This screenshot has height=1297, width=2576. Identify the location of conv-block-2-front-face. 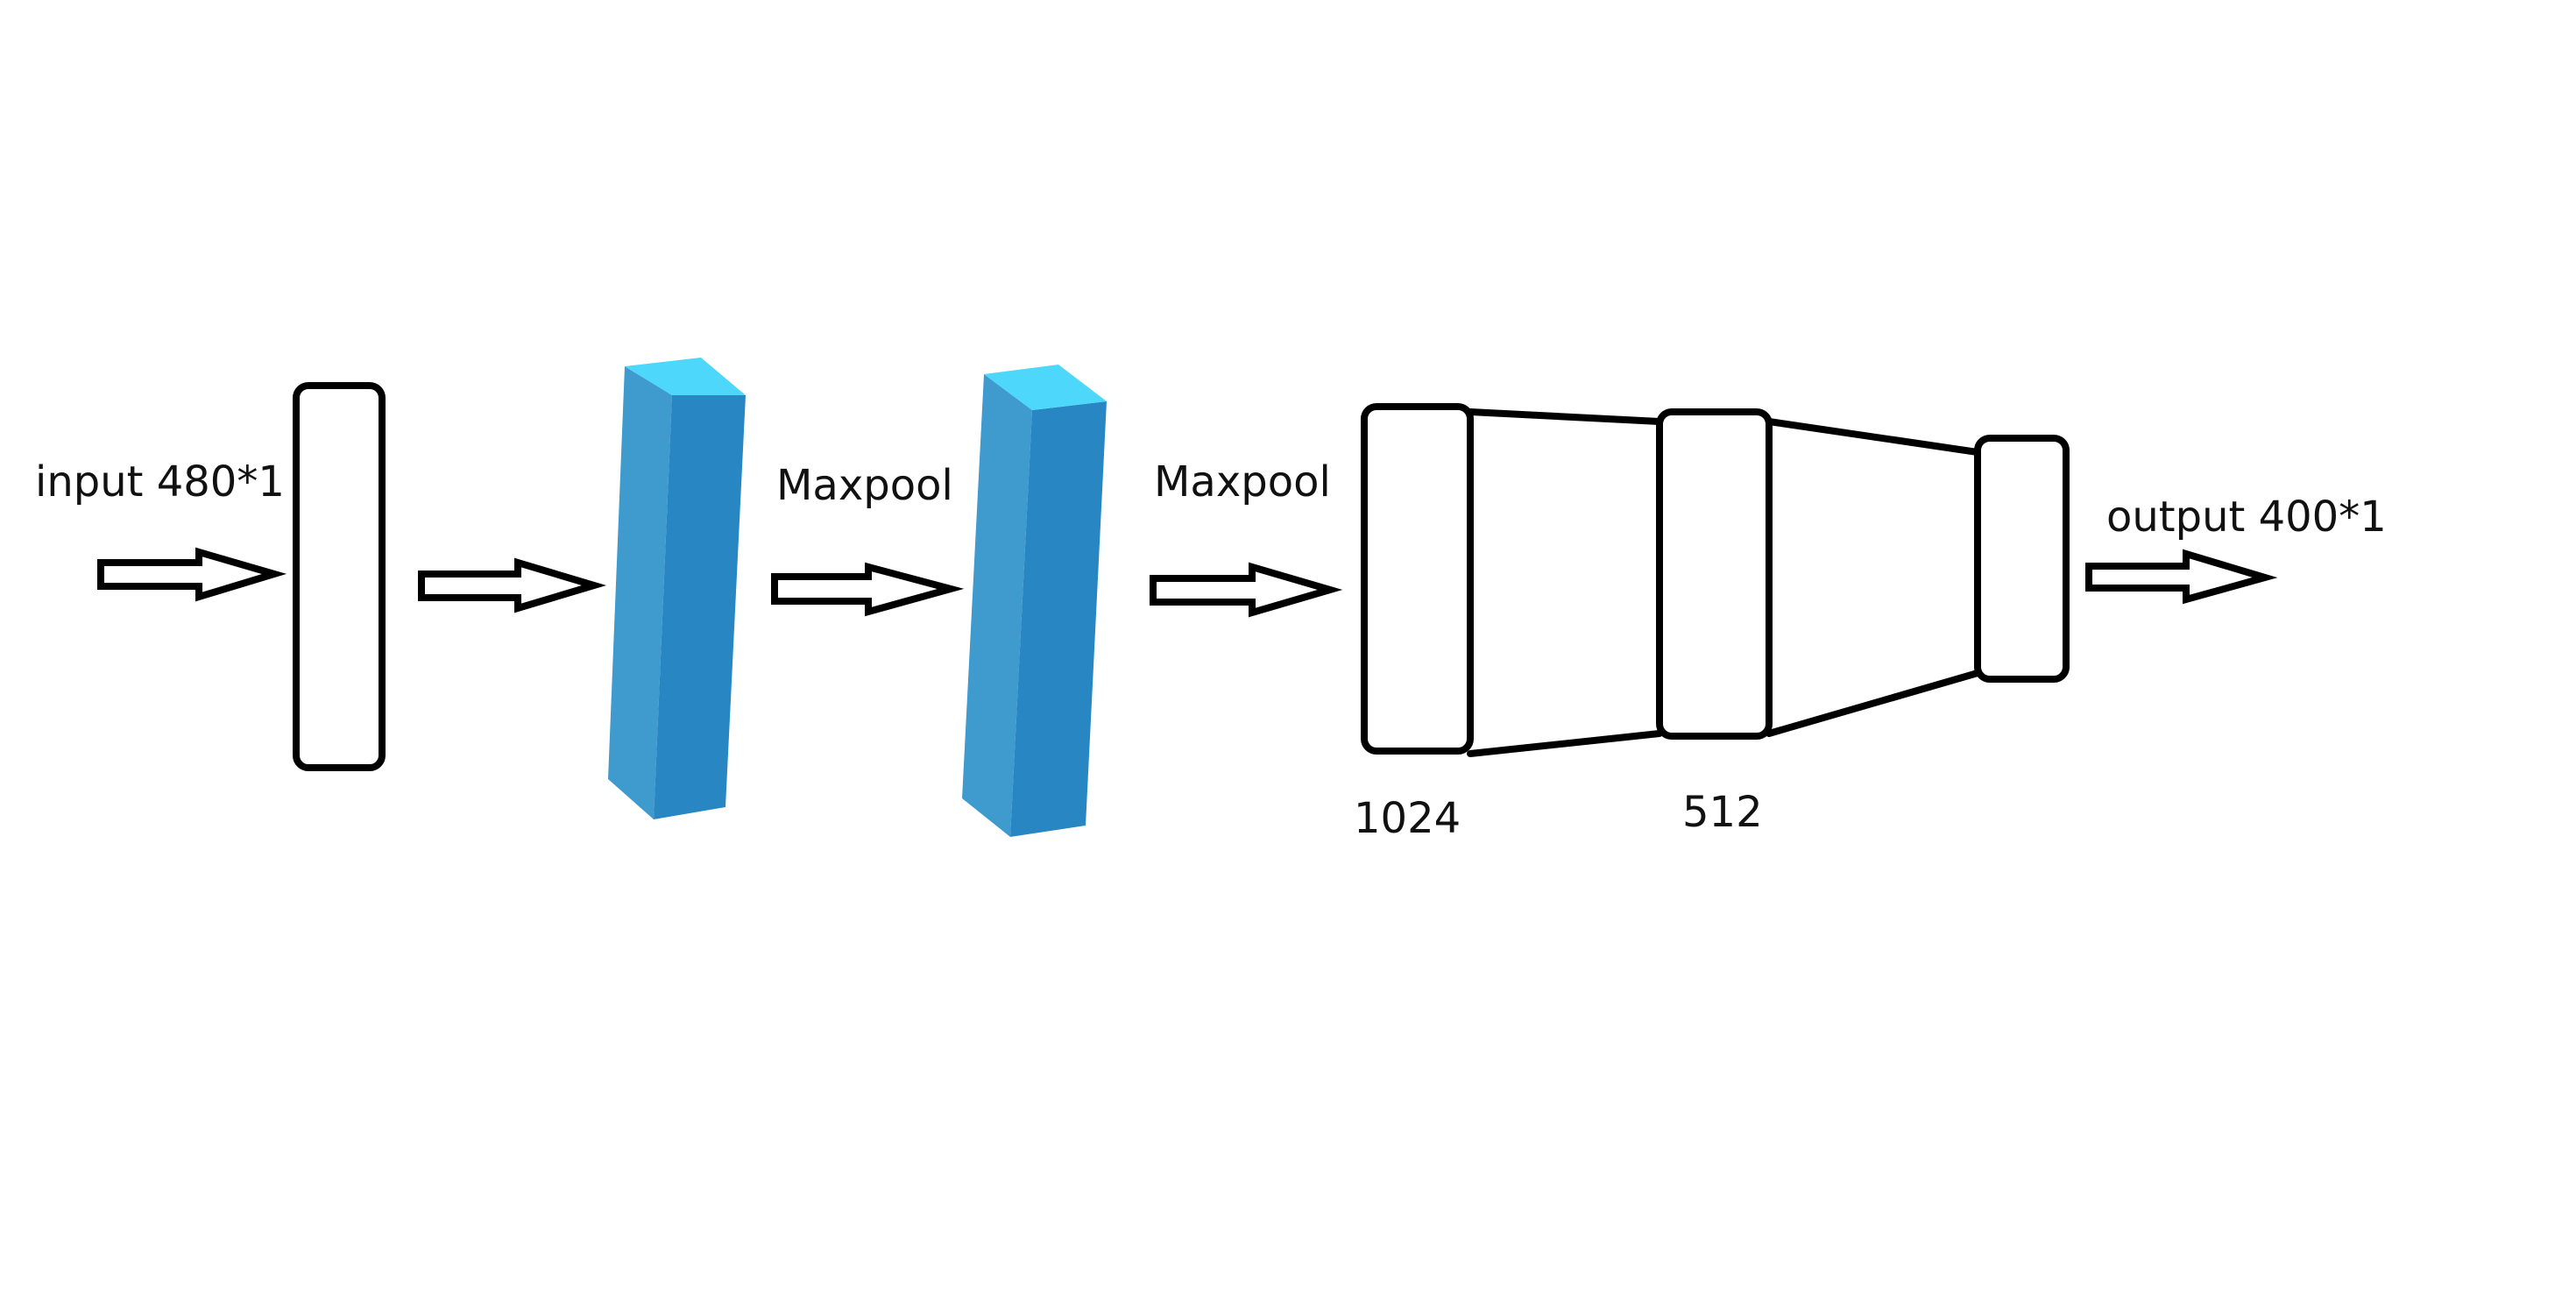
(1058, 619).